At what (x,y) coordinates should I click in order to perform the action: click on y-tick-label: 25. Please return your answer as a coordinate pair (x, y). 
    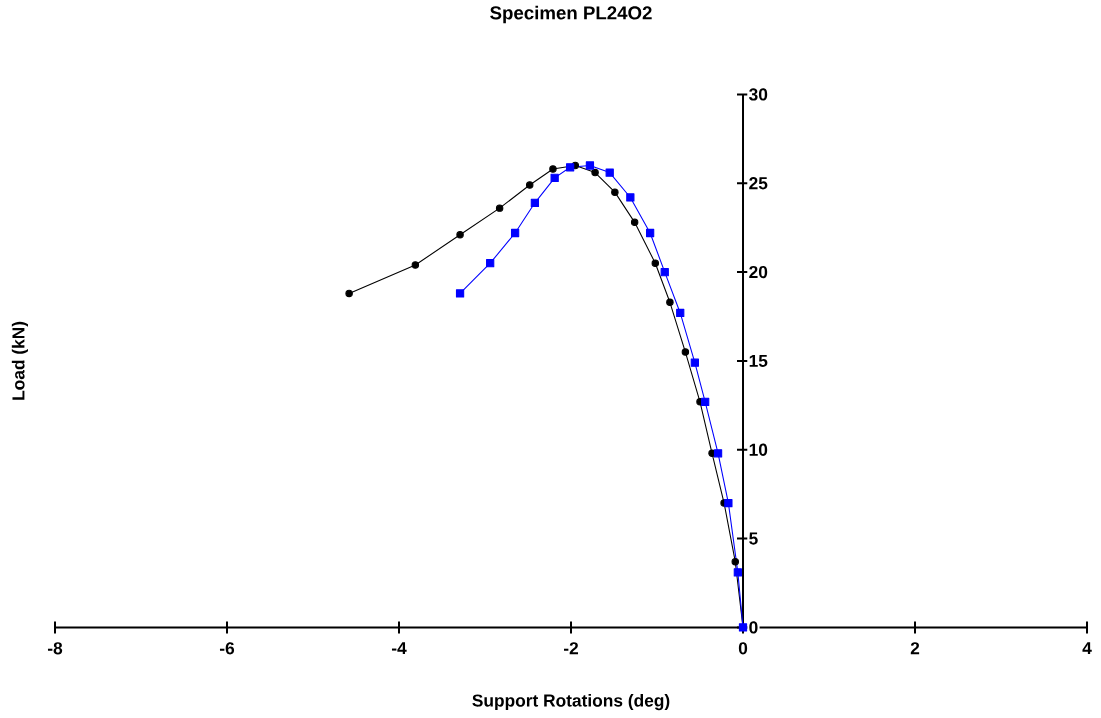
    Looking at the image, I should click on (758, 183).